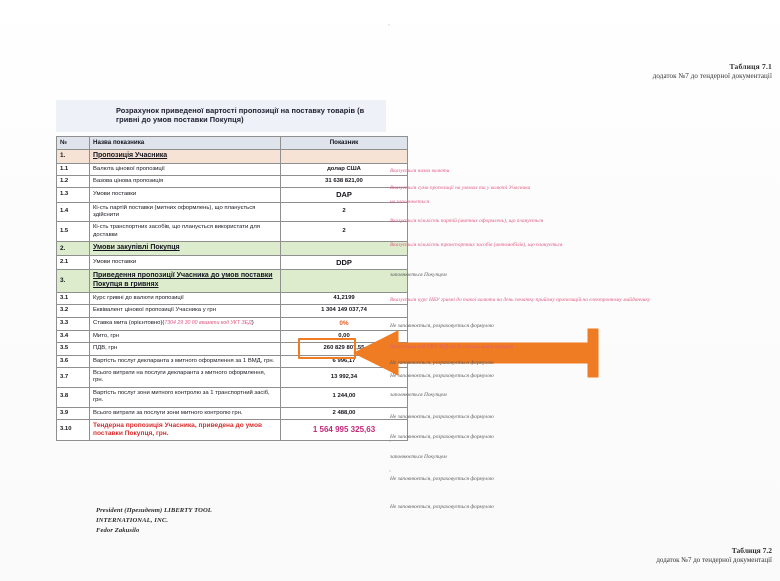 The height and width of the screenshot is (581, 780). I want to click on row-no: 2.1, so click(73, 262).